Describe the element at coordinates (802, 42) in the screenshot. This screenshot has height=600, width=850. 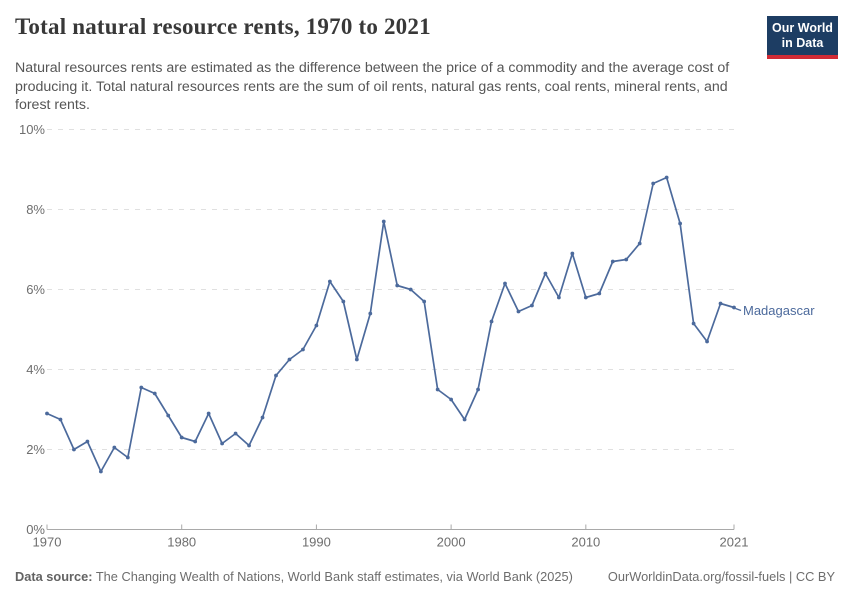
I see `owid-logo-line2: in Data` at that location.